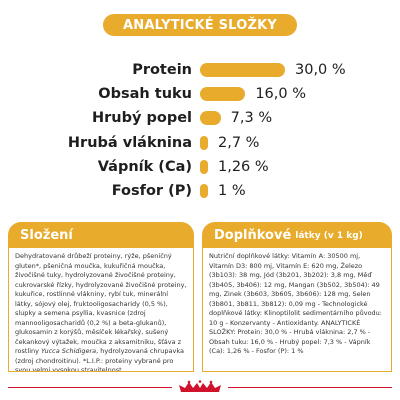 The image size is (400, 400). I want to click on analytics-row: Protein 30,0 %, so click(200, 70).